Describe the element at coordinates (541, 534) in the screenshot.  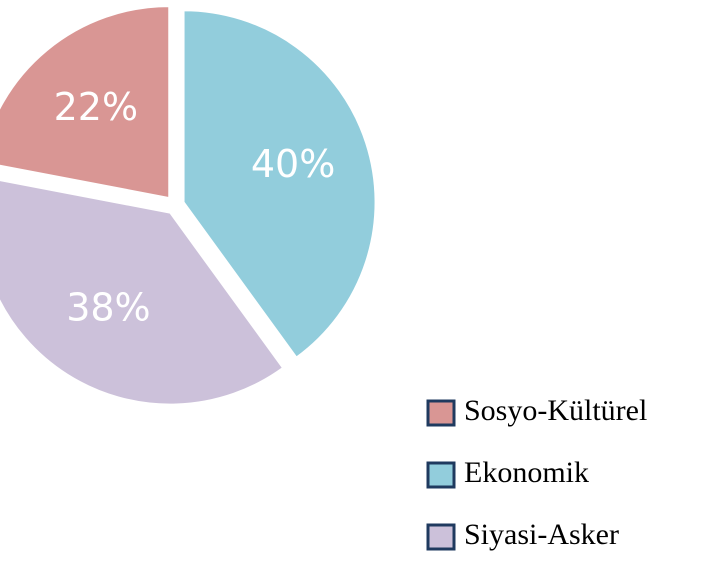
I see `legend-label: Siyasi-Asker` at that location.